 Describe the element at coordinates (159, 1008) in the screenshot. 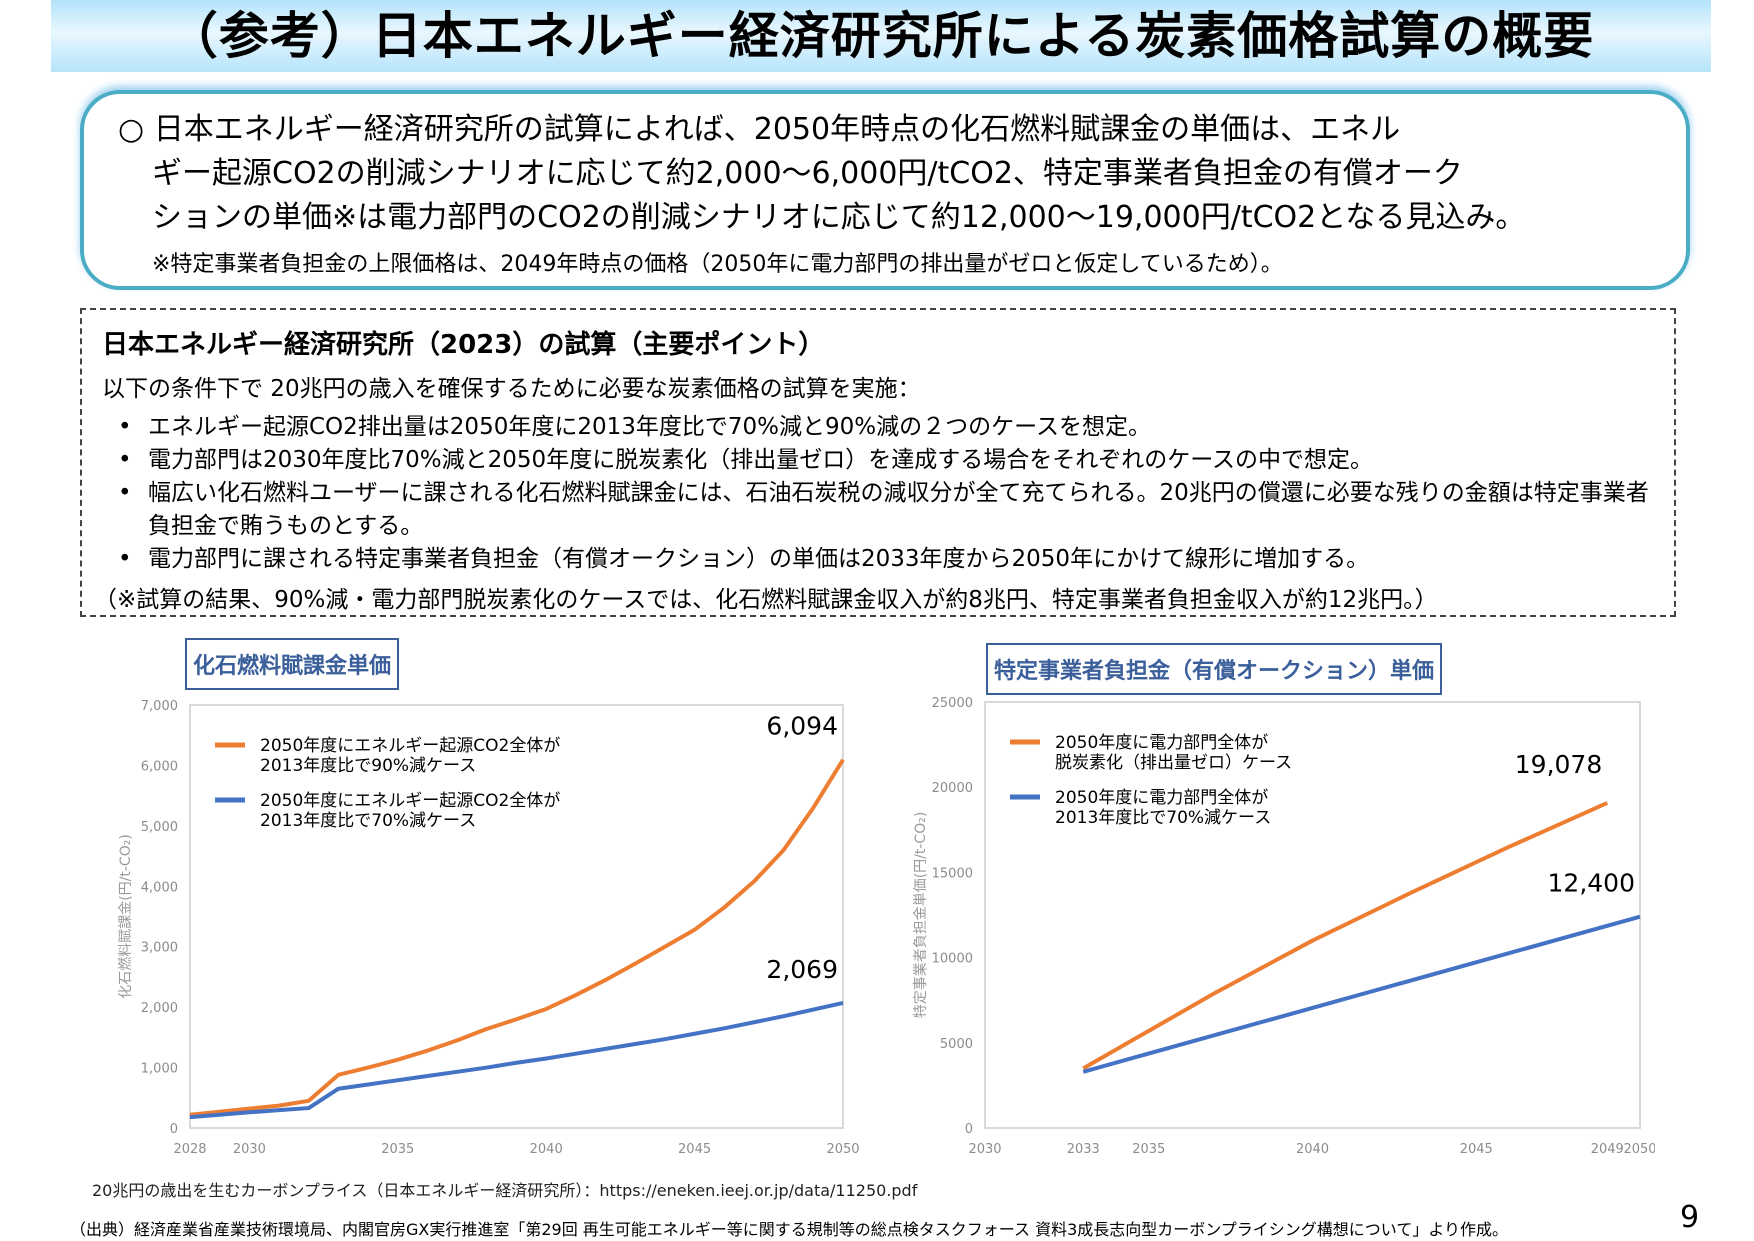

I see `y-tick-label: 2,000` at that location.